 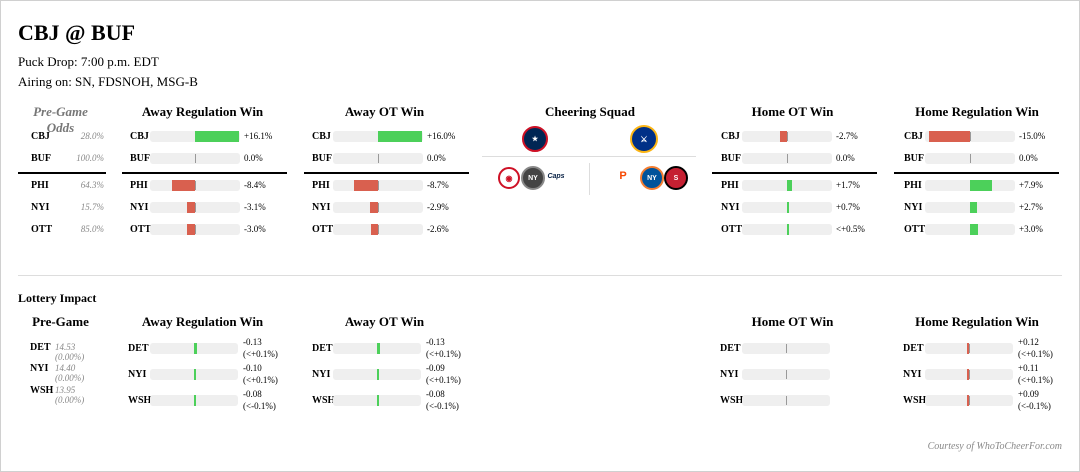 I want to click on lottery-home-regulation-win-heading: Home Regulation Win, so click(x=977, y=321).